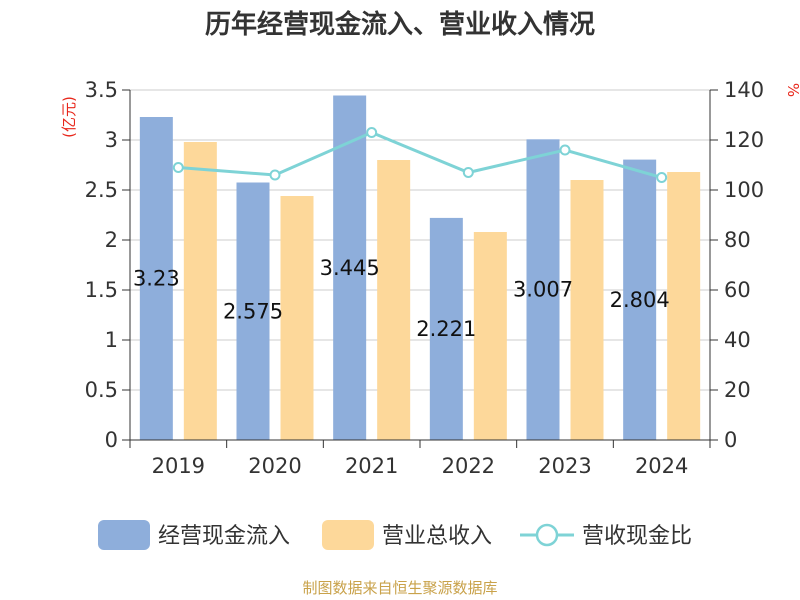  What do you see at coordinates (637, 536) in the screenshot?
I see `legend-label: 营收现金比` at bounding box center [637, 536].